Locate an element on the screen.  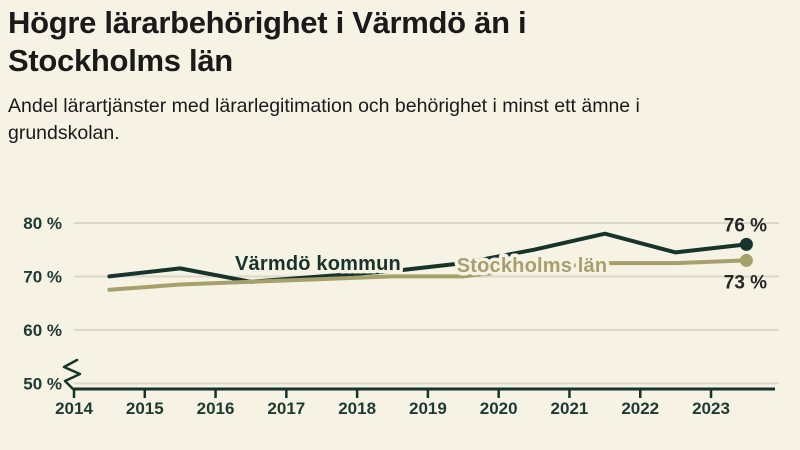
series-line-stockholms-lan is located at coordinates (428, 275).